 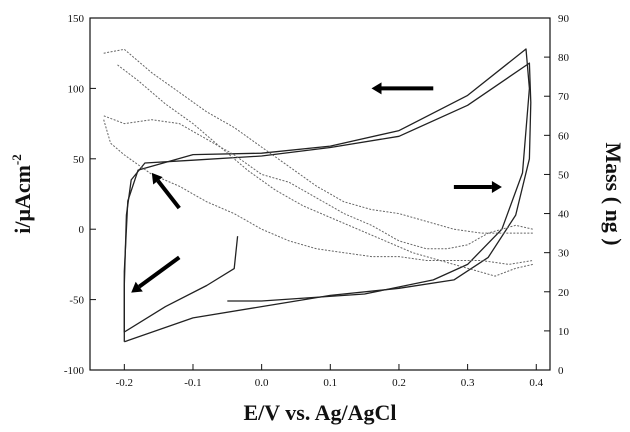 What do you see at coordinates (564, 19) in the screenshot?
I see `right-tick-label: 90` at bounding box center [564, 19].